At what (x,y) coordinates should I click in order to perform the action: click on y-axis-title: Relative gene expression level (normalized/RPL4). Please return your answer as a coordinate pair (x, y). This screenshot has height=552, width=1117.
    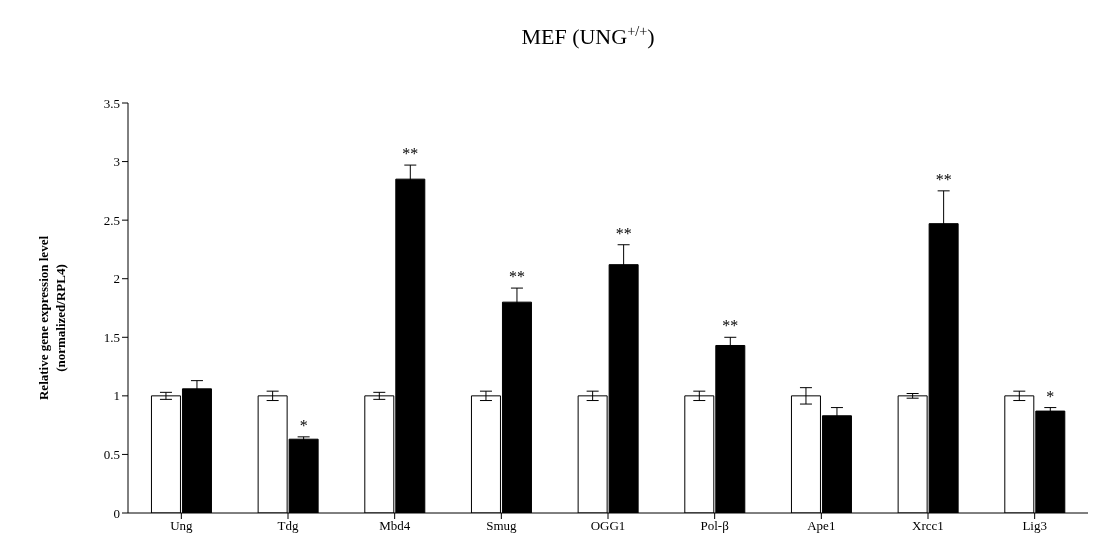
    Looking at the image, I should click on (52, 318).